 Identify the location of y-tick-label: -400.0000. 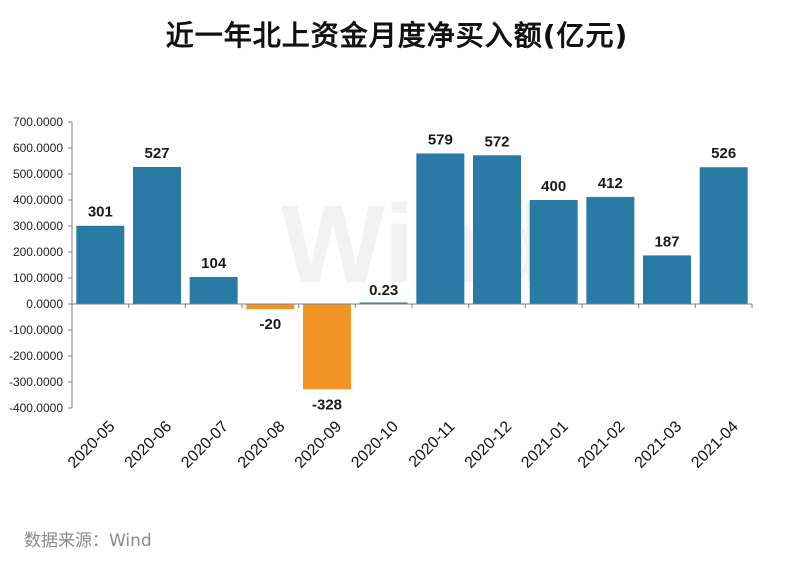
(36, 408).